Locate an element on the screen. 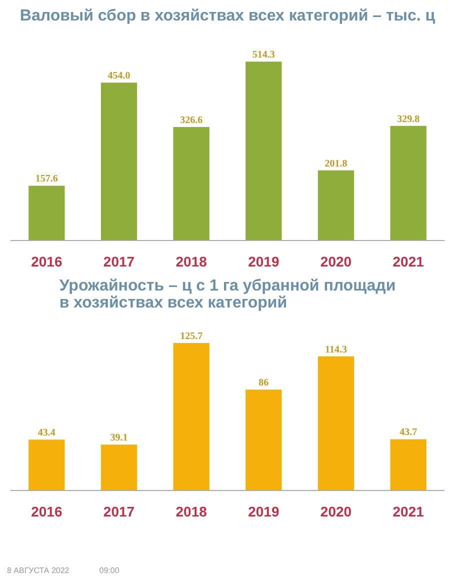  data-label: 114.3 is located at coordinates (336, 350).